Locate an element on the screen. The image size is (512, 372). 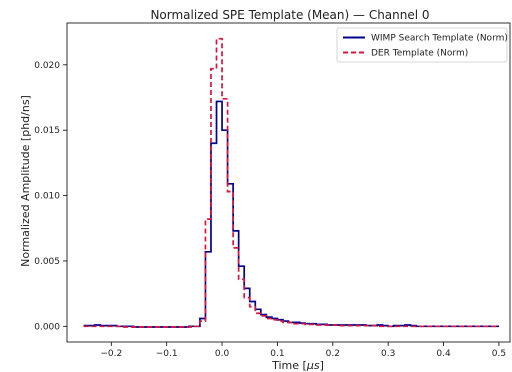
x-tick-label: 0.5 is located at coordinates (499, 354).